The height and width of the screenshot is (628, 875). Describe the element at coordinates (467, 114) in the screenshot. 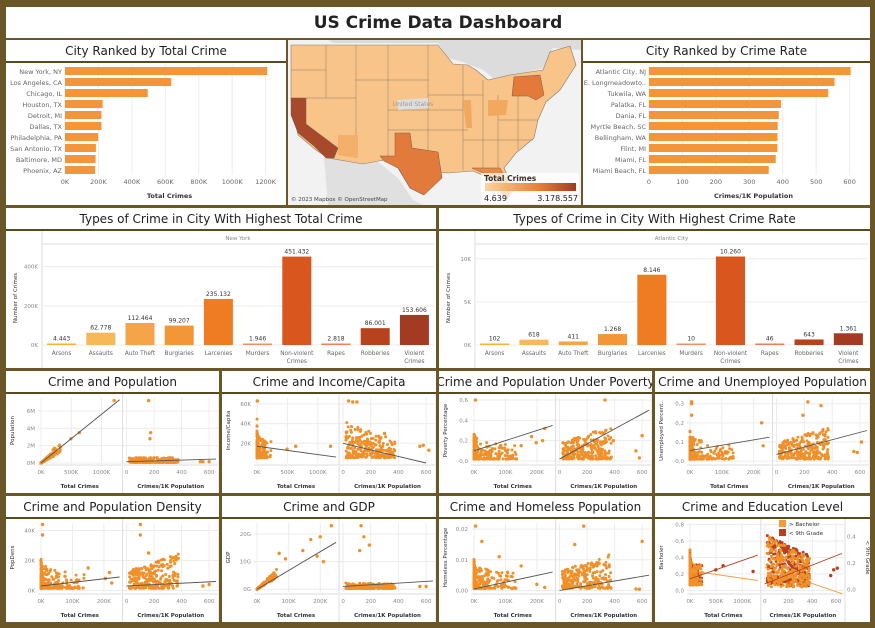

I see `illinois-state` at that location.